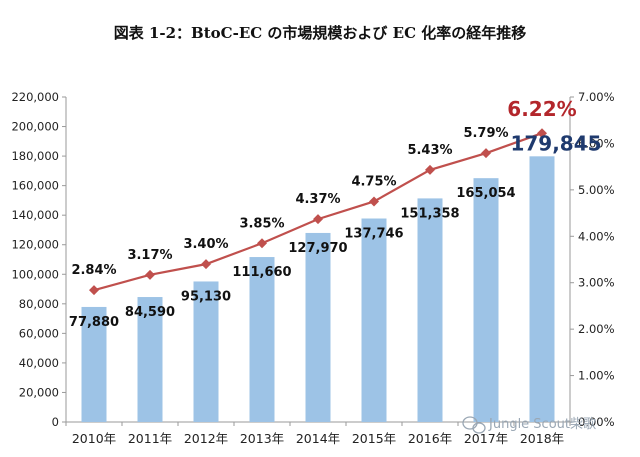  I want to click on bar-value-label: 84,590, so click(150, 312).